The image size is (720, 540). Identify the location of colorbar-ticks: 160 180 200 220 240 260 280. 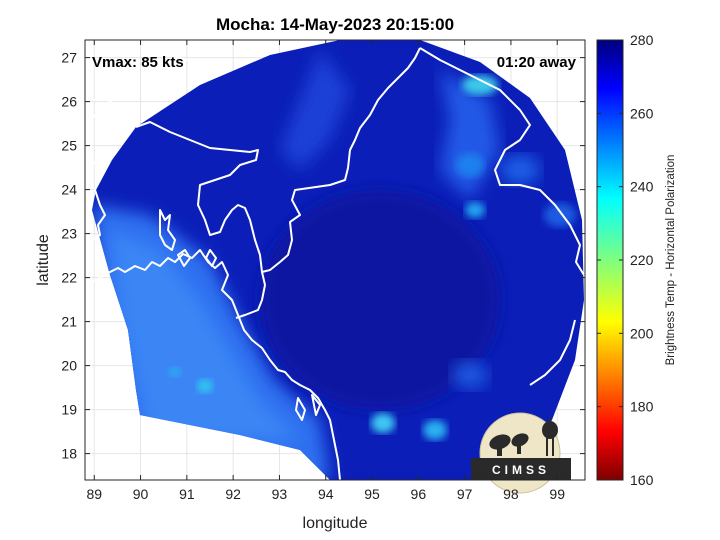
(625, 260).